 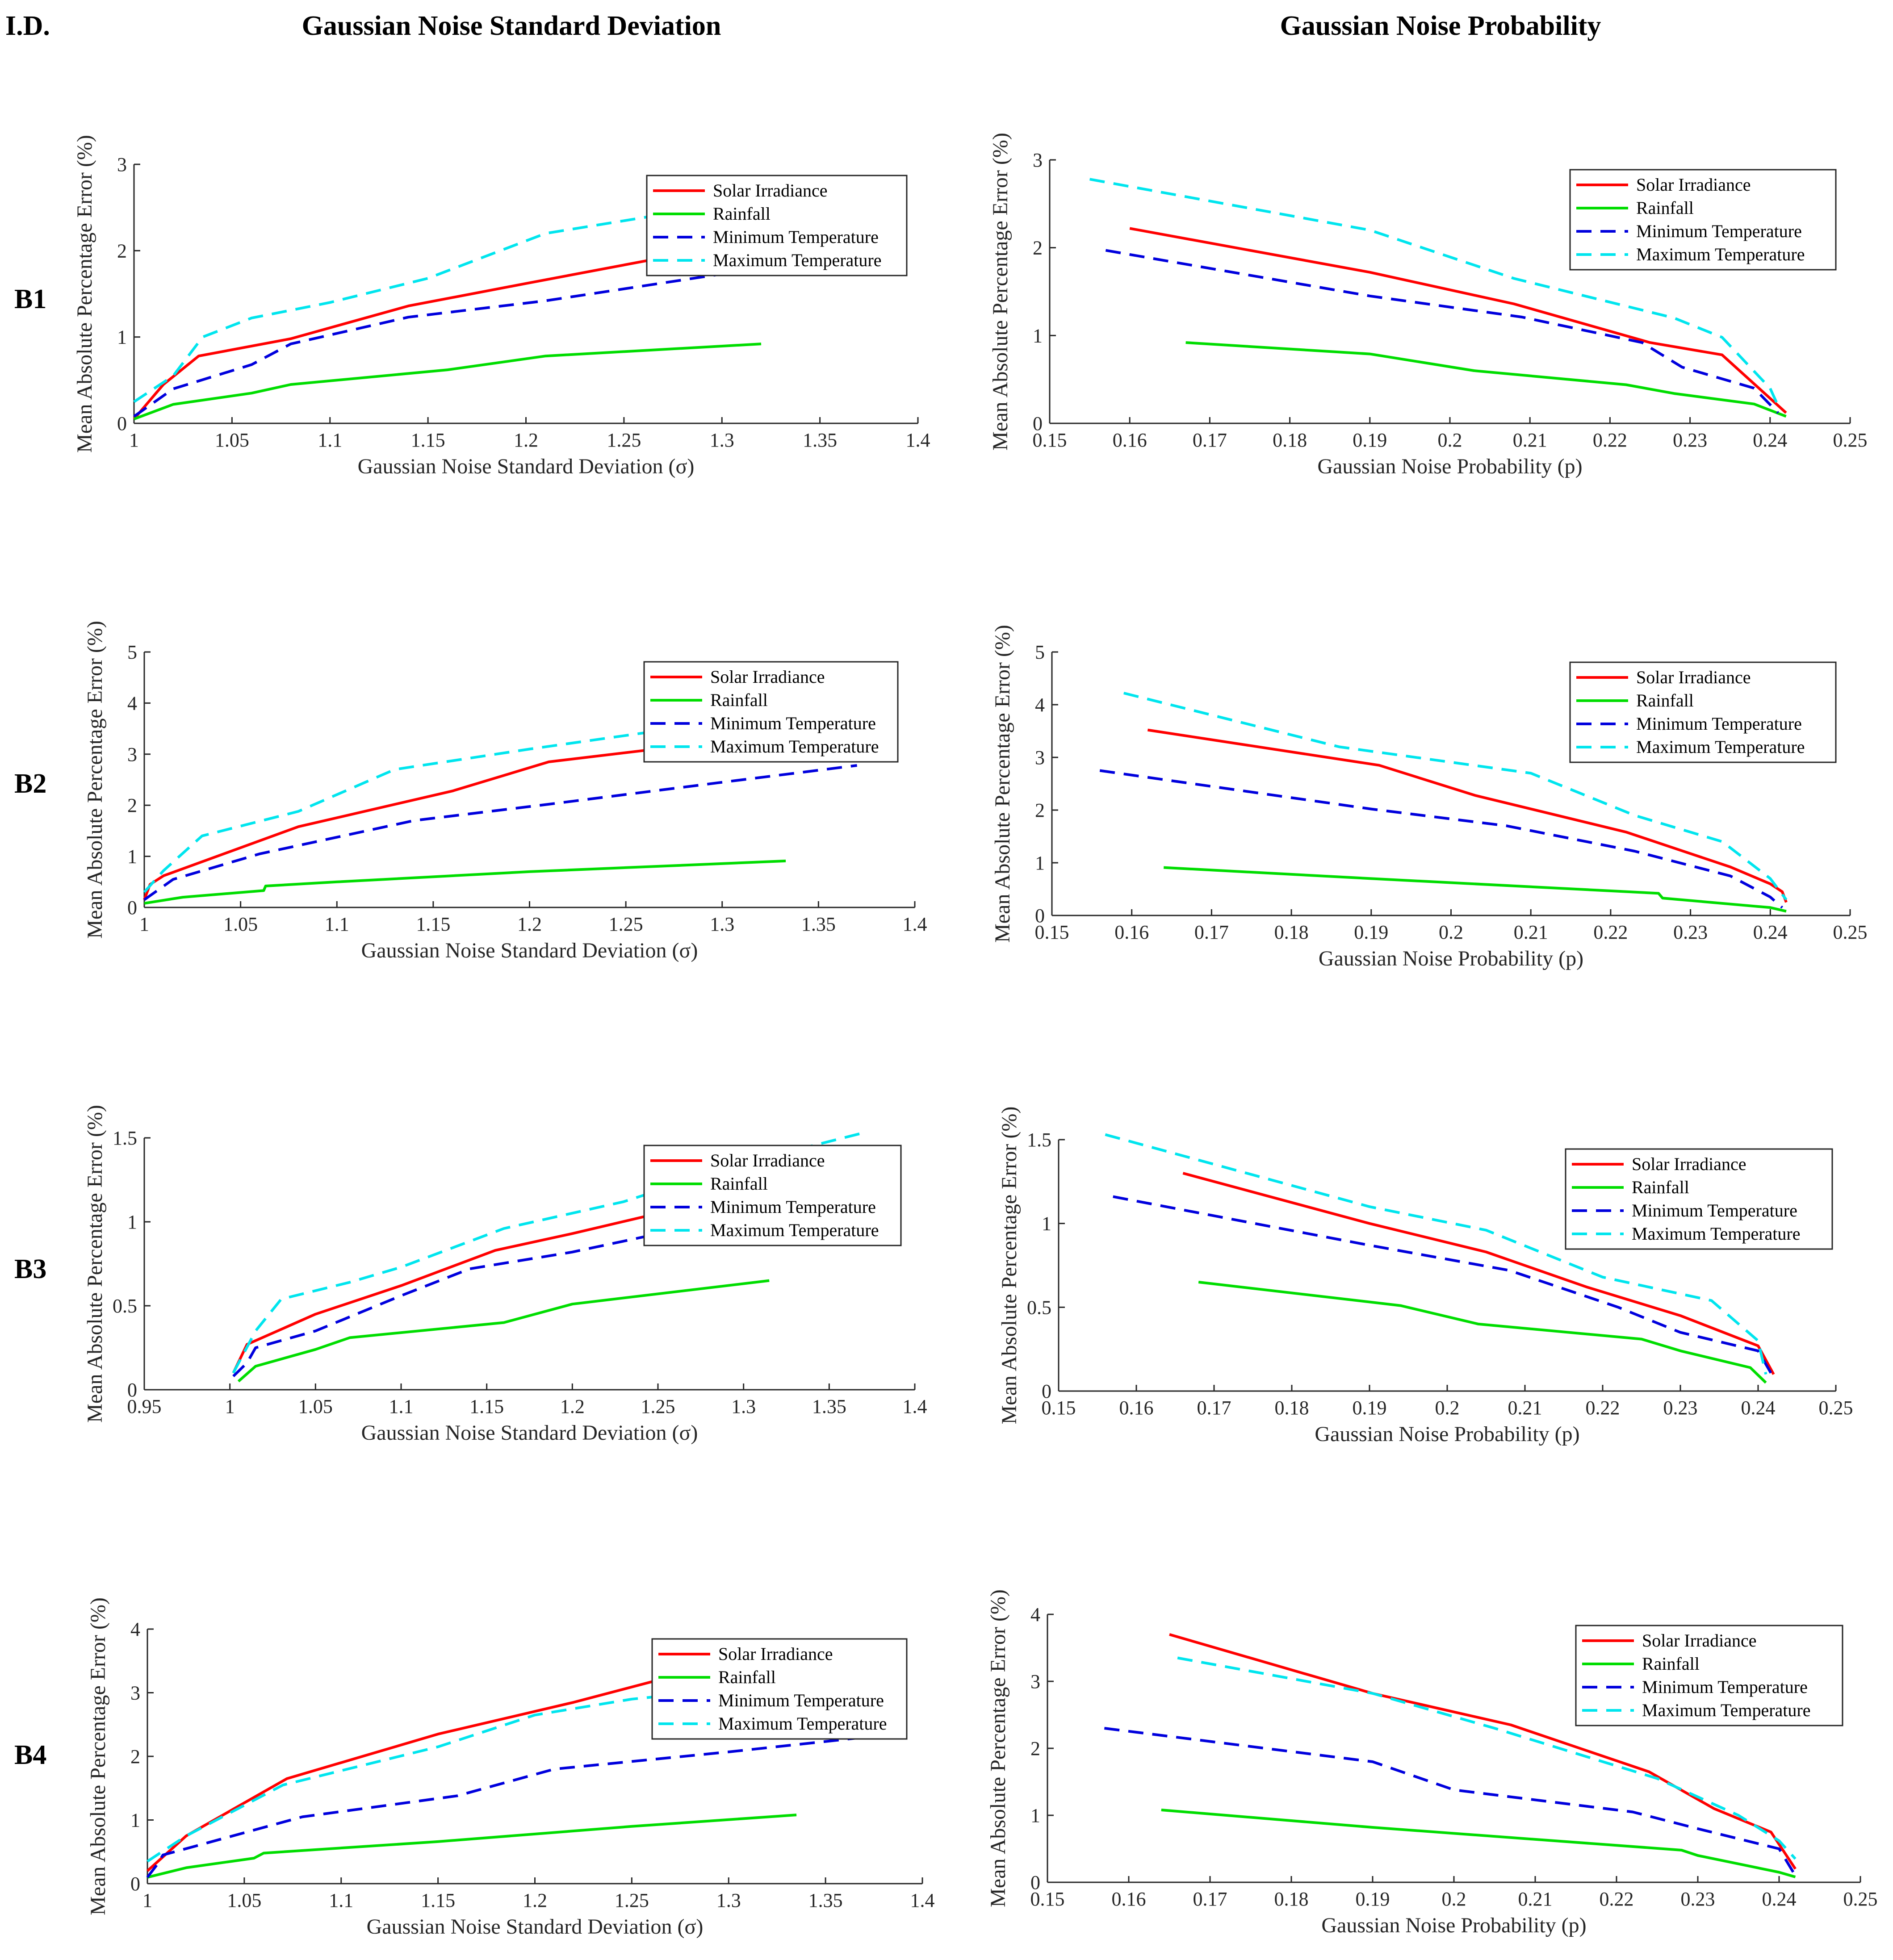 What do you see at coordinates (1040, 705) in the screenshot?
I see `y-tick-label: 4` at bounding box center [1040, 705].